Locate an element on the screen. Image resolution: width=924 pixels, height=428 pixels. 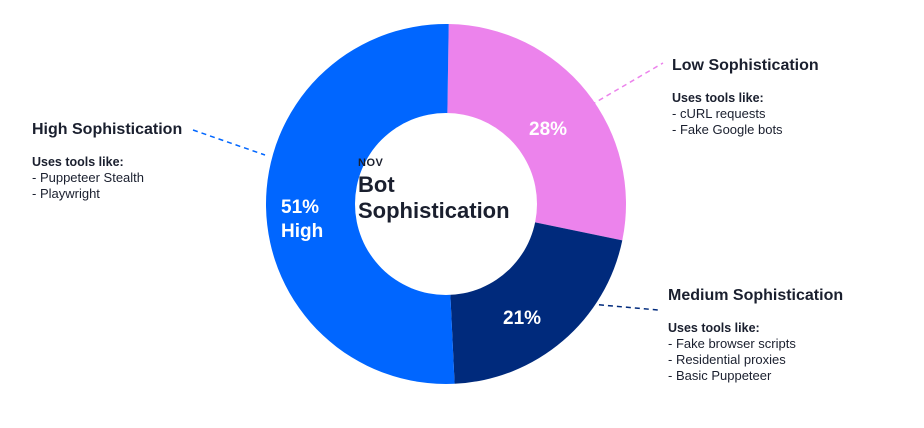
slice-label-high: 51% High is located at coordinates (302, 220).